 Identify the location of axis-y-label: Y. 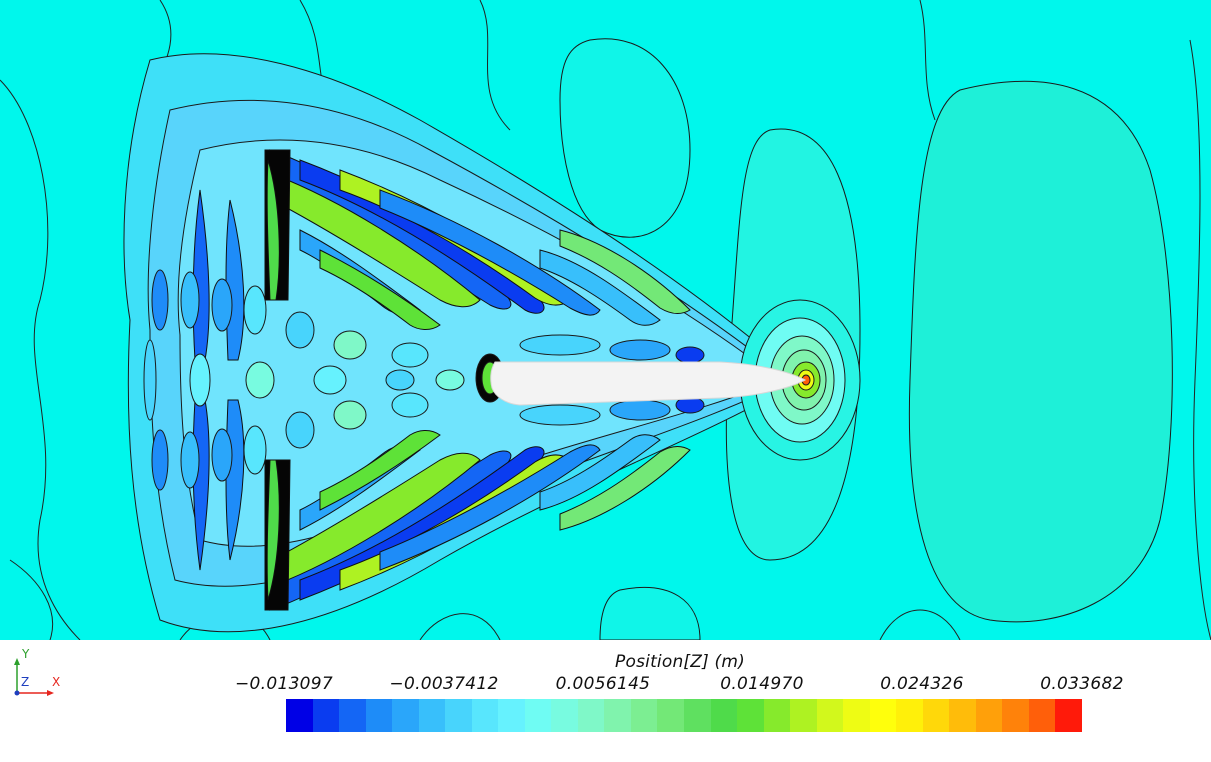
(26, 654).